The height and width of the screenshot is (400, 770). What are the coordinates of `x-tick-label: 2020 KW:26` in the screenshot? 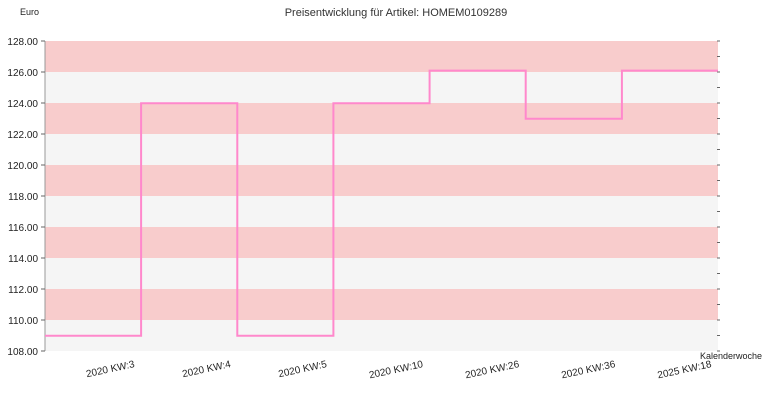 It's located at (492, 370).